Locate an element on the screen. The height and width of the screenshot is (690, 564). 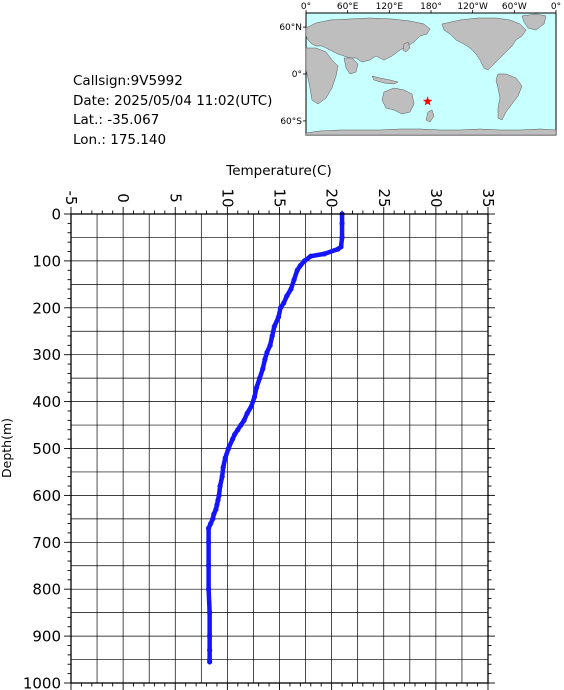
y-axis-label: Depth(m) is located at coordinates (7, 448).